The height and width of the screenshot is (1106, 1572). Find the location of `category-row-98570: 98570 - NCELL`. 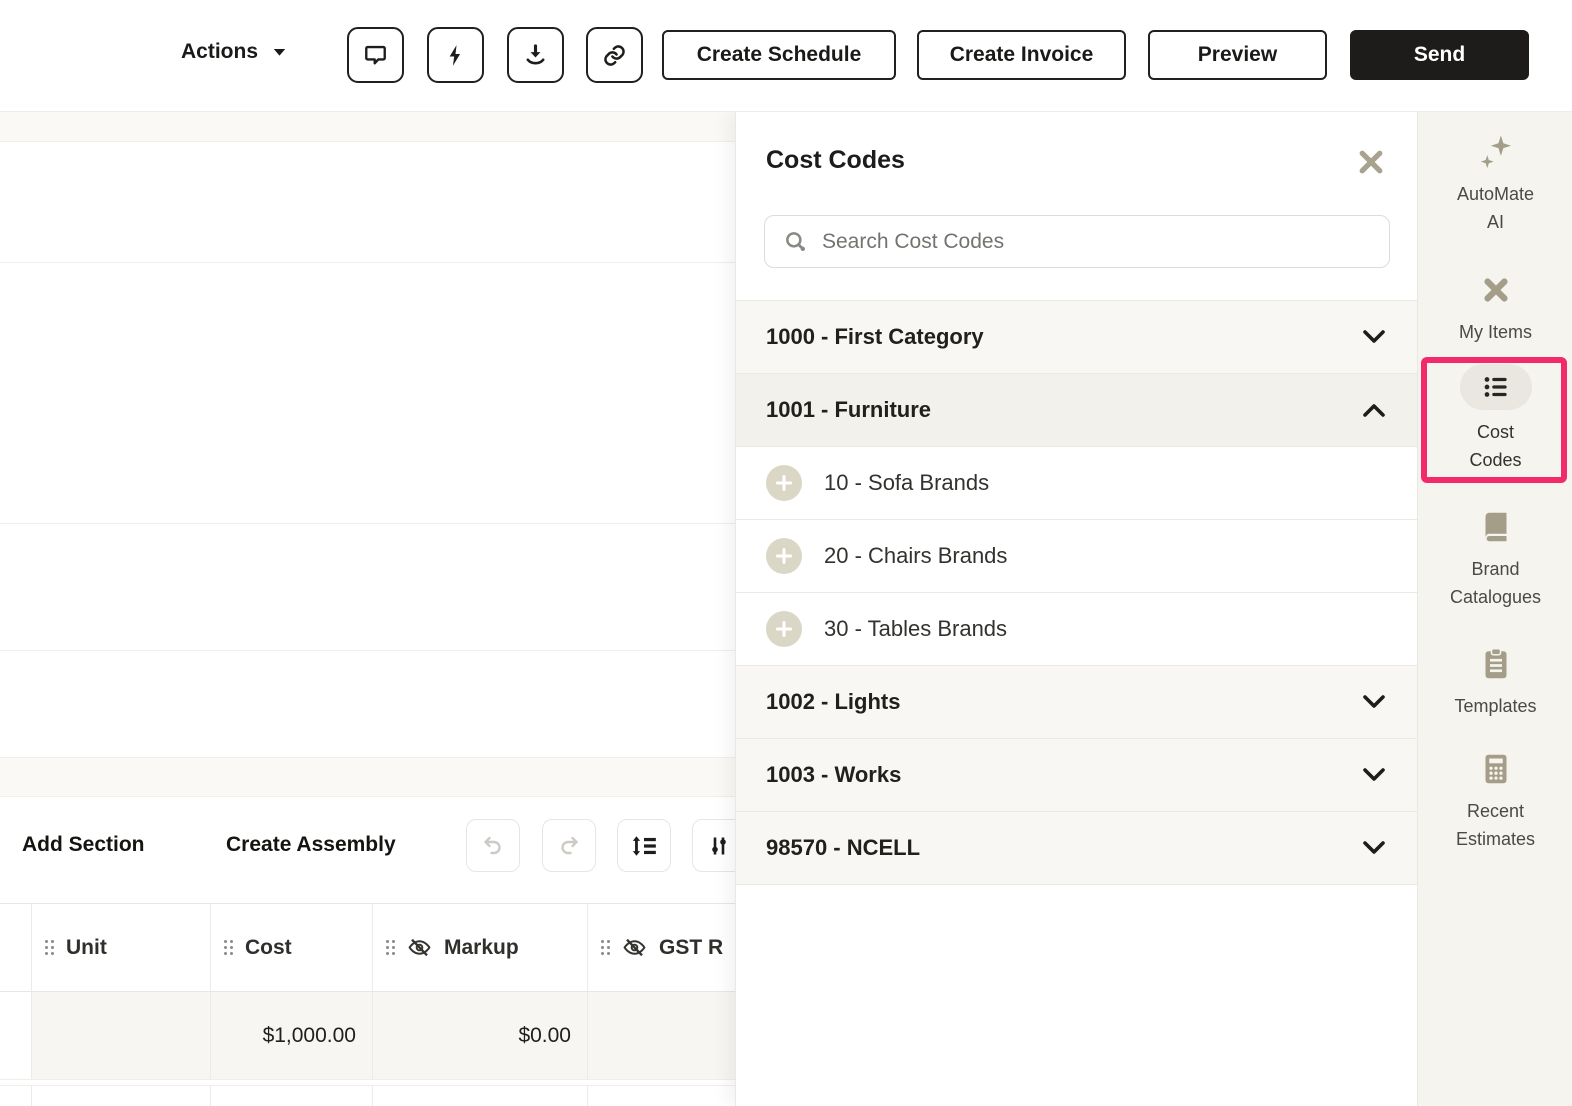

category-row-98570: 98570 - NCELL is located at coordinates (1076, 848).